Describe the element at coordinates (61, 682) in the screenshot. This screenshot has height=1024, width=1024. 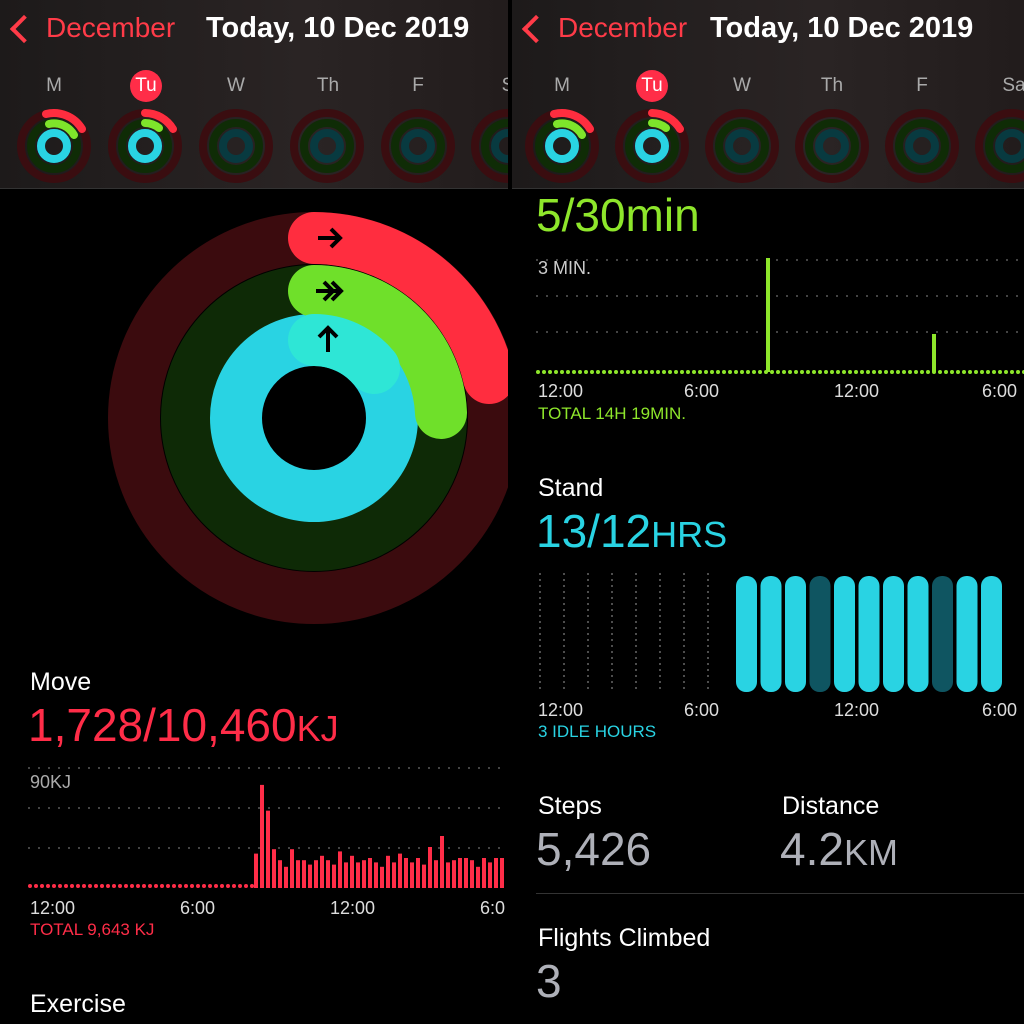
I see `move-label: Move` at that location.